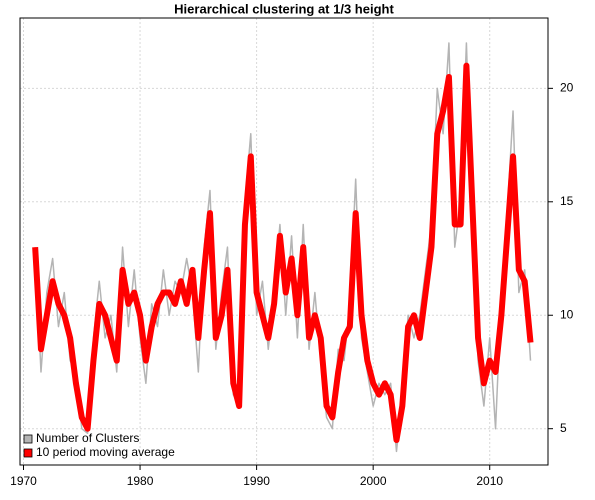 This screenshot has height=500, width=595. Describe the element at coordinates (373, 481) in the screenshot. I see `x-tick-label: 2000` at that location.